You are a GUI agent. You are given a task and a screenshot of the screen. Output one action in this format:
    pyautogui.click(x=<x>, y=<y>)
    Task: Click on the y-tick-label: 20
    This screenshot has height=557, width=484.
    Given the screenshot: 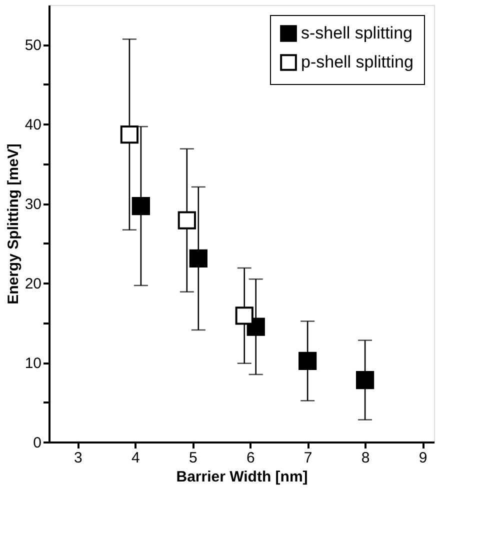 What is the action you would take?
    pyautogui.click(x=33, y=284)
    